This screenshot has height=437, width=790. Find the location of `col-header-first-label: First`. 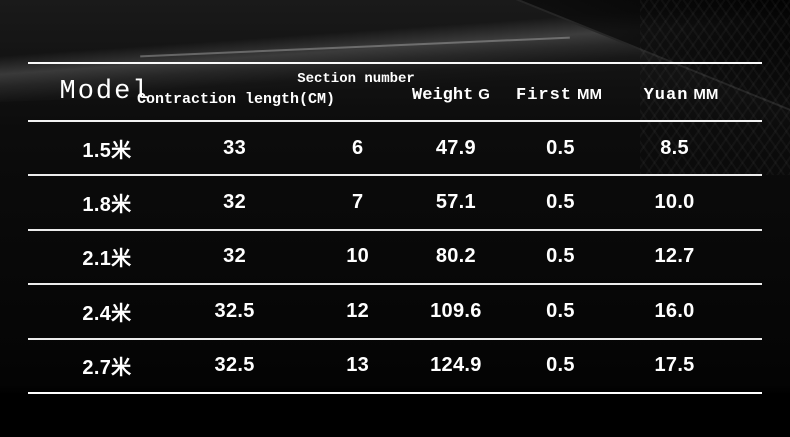

col-header-first-label: First is located at coordinates (544, 95).